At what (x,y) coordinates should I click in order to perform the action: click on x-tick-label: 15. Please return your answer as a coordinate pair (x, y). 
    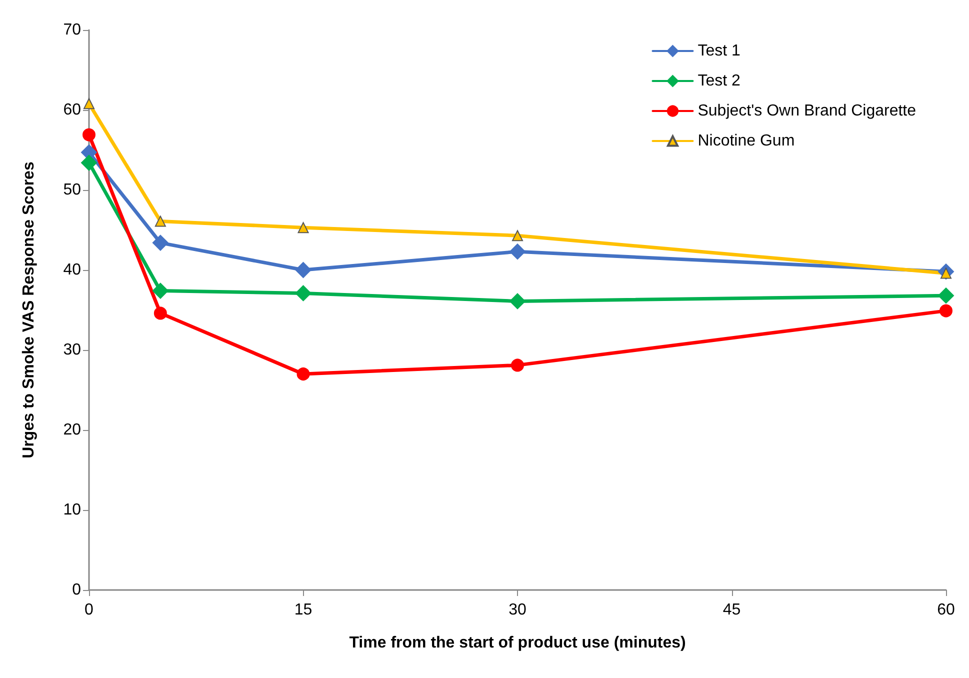
    Looking at the image, I should click on (303, 610).